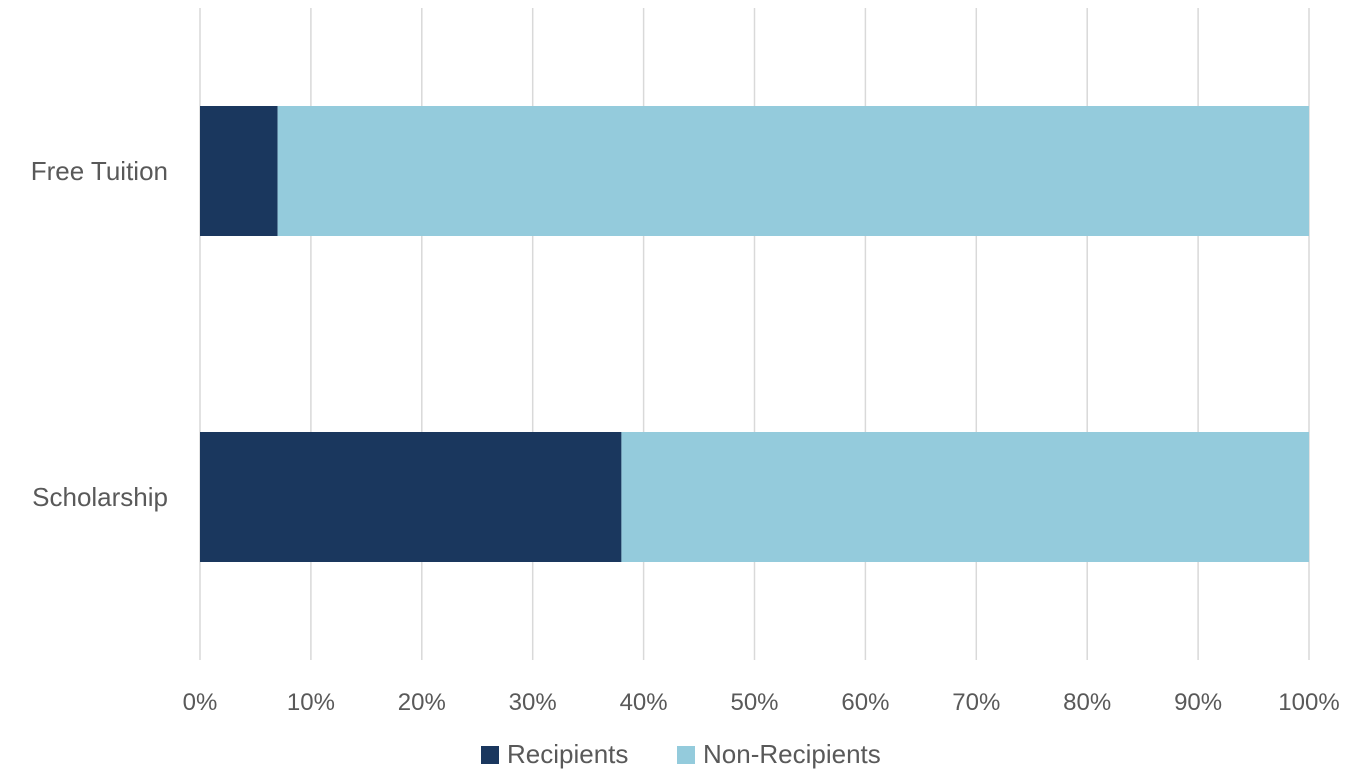 The image size is (1350, 784). Describe the element at coordinates (686, 755) in the screenshot. I see `legend-swatch-non-recipients` at that location.